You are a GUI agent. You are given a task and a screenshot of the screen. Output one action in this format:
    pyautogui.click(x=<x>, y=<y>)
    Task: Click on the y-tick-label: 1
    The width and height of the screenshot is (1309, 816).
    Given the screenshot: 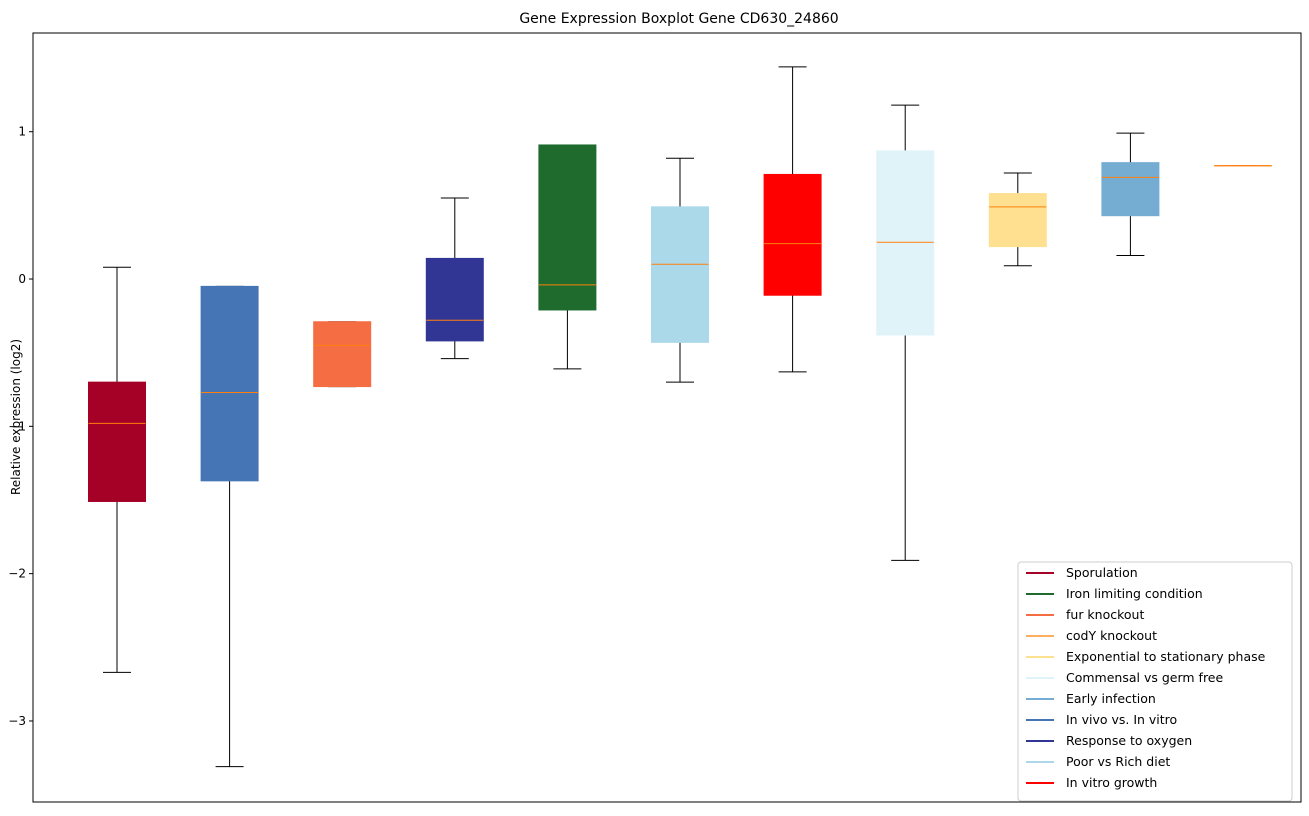 What is the action you would take?
    pyautogui.click(x=22, y=132)
    